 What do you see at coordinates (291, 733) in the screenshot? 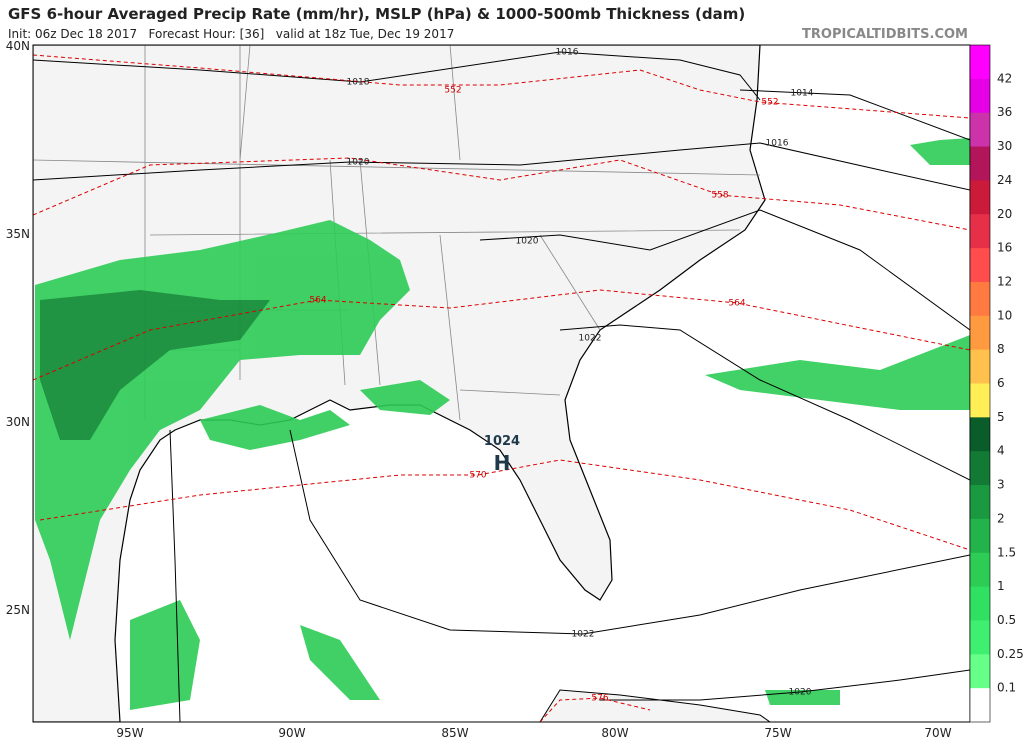
I see `lon-label: 90W` at bounding box center [291, 733].